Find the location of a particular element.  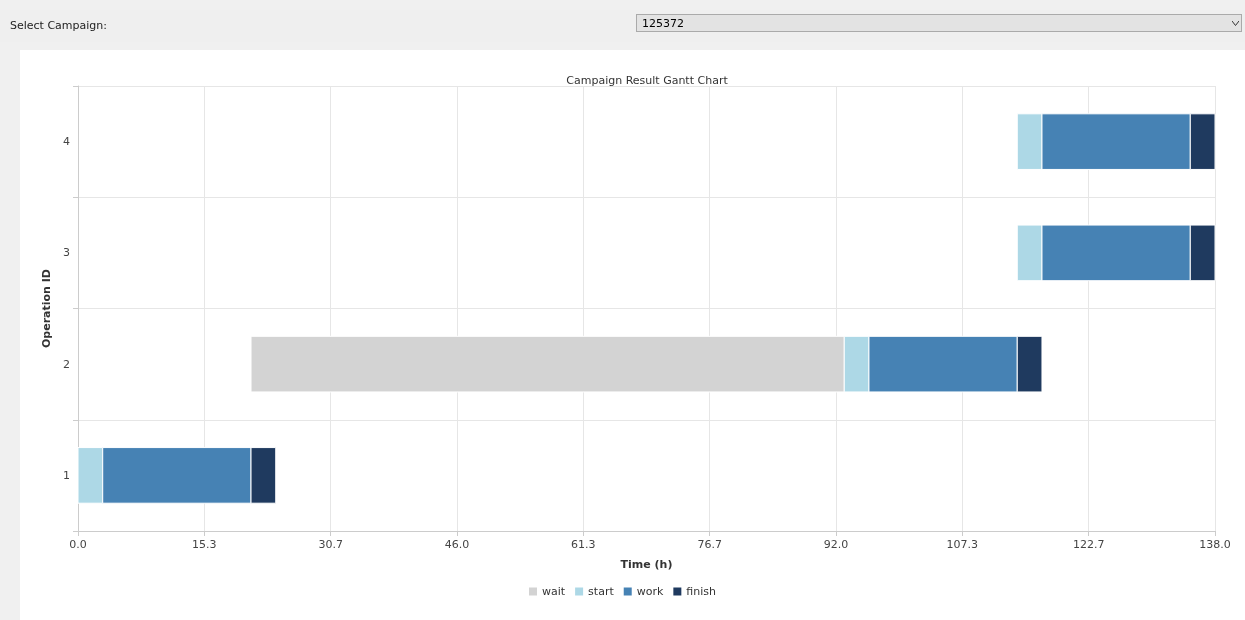

x-tick-label: 122.7 is located at coordinates (1088, 544).